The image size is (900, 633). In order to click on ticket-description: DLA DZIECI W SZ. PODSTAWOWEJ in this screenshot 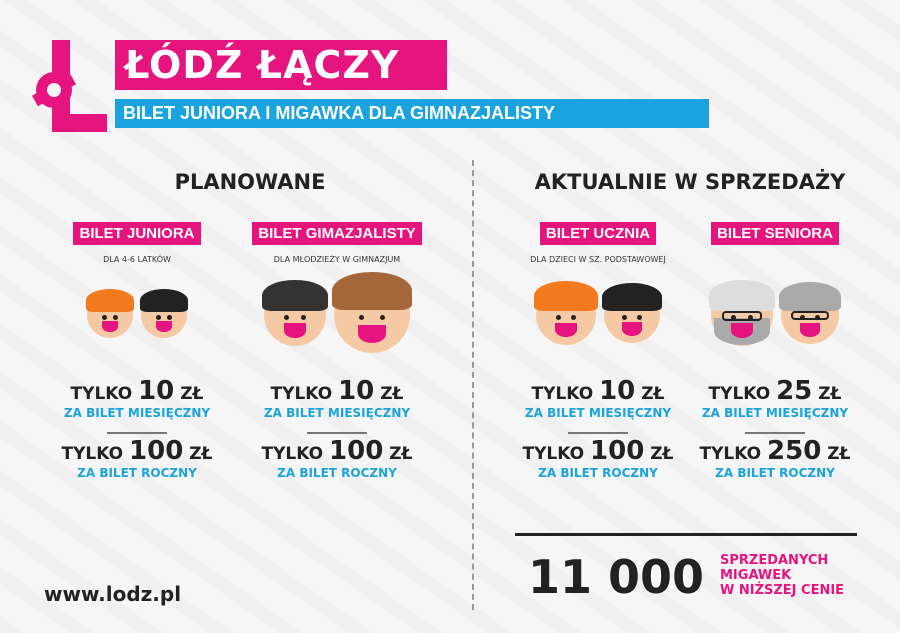, I will do `click(598, 259)`.